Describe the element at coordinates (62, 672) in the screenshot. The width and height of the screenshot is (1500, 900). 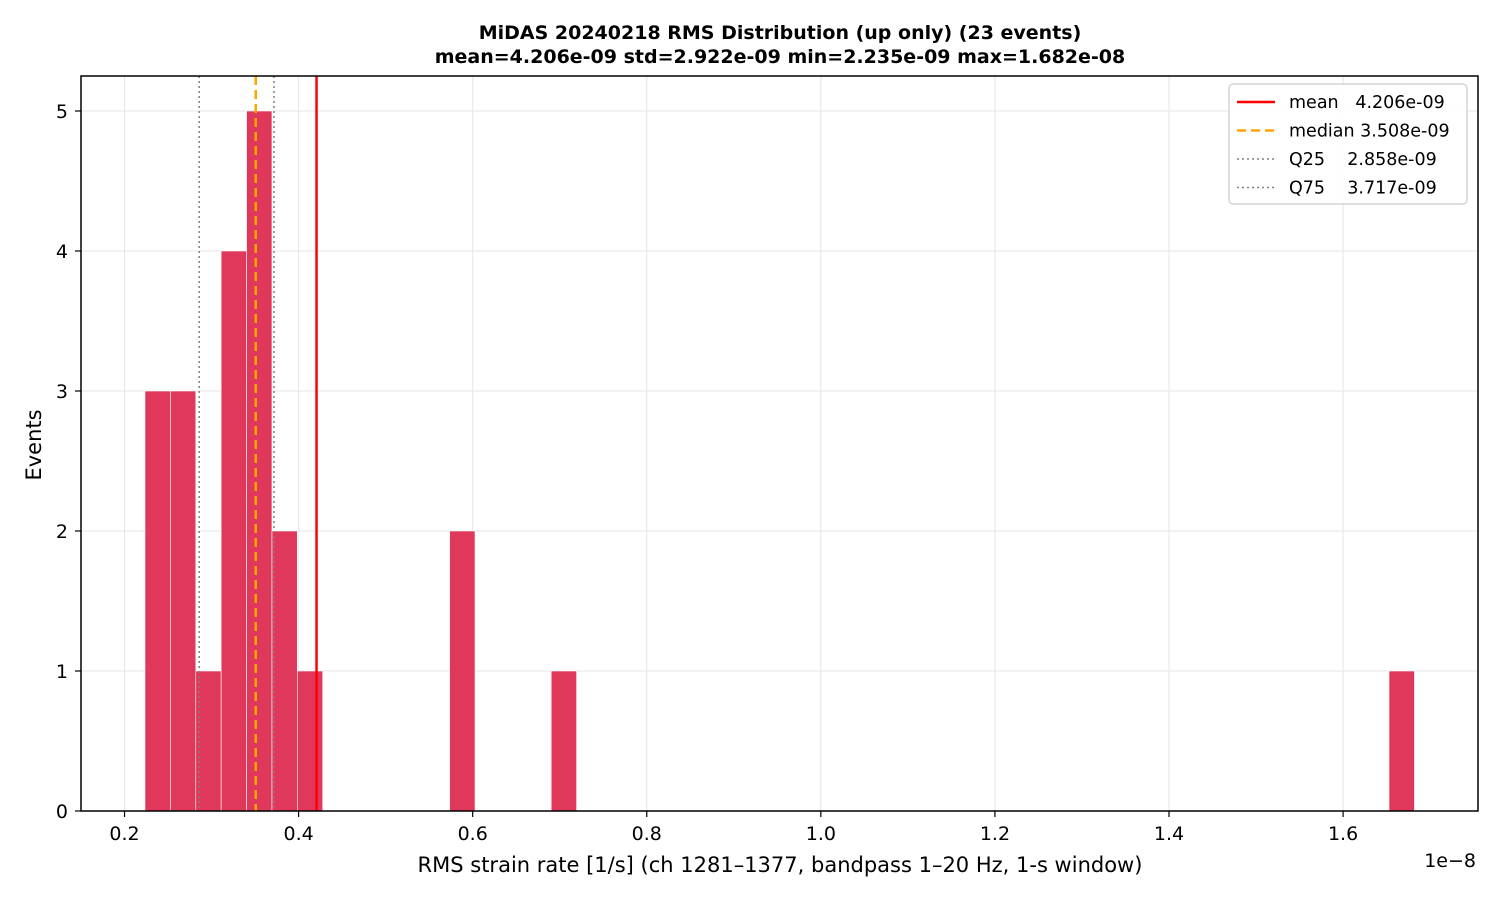
I see `y-tick-label: 1` at that location.